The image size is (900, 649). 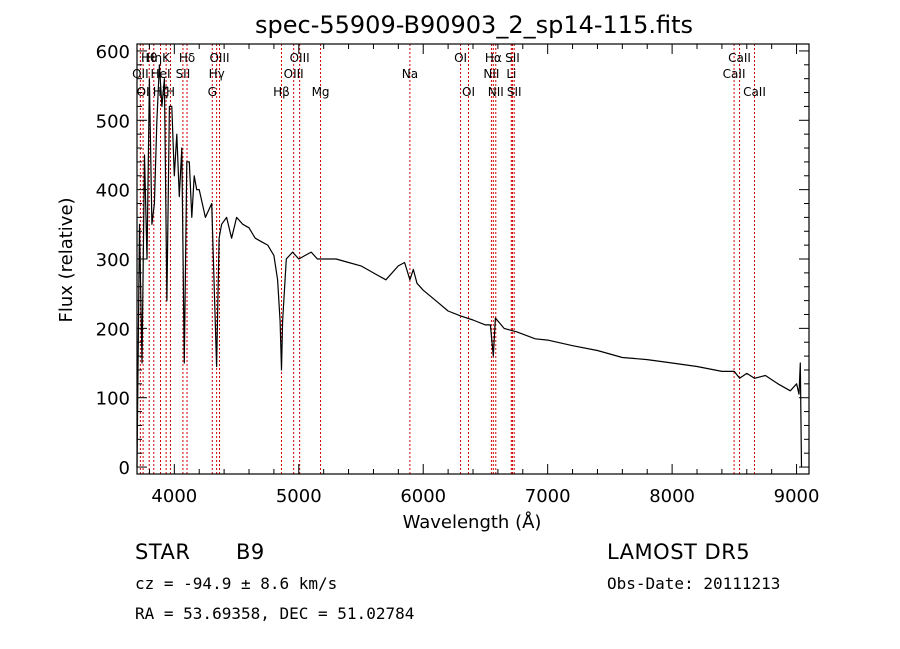 I want to click on line-marker-label: OII, so click(x=140, y=74).